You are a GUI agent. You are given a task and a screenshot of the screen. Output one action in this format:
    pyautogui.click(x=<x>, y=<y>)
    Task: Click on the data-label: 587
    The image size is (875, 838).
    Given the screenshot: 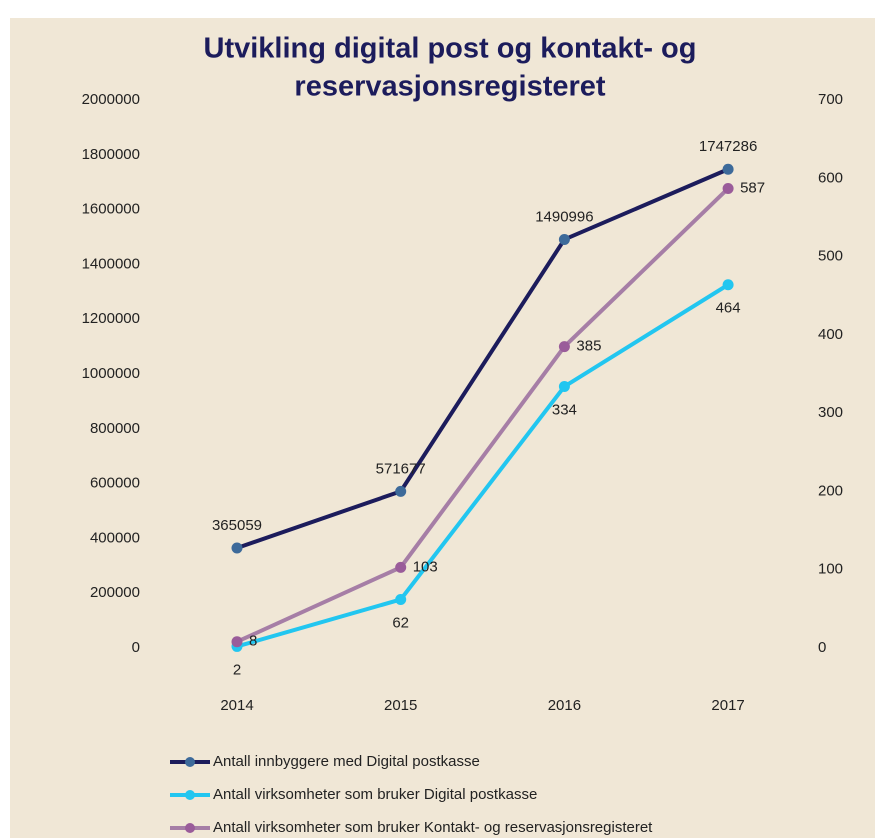 What is the action you would take?
    pyautogui.click(x=752, y=187)
    